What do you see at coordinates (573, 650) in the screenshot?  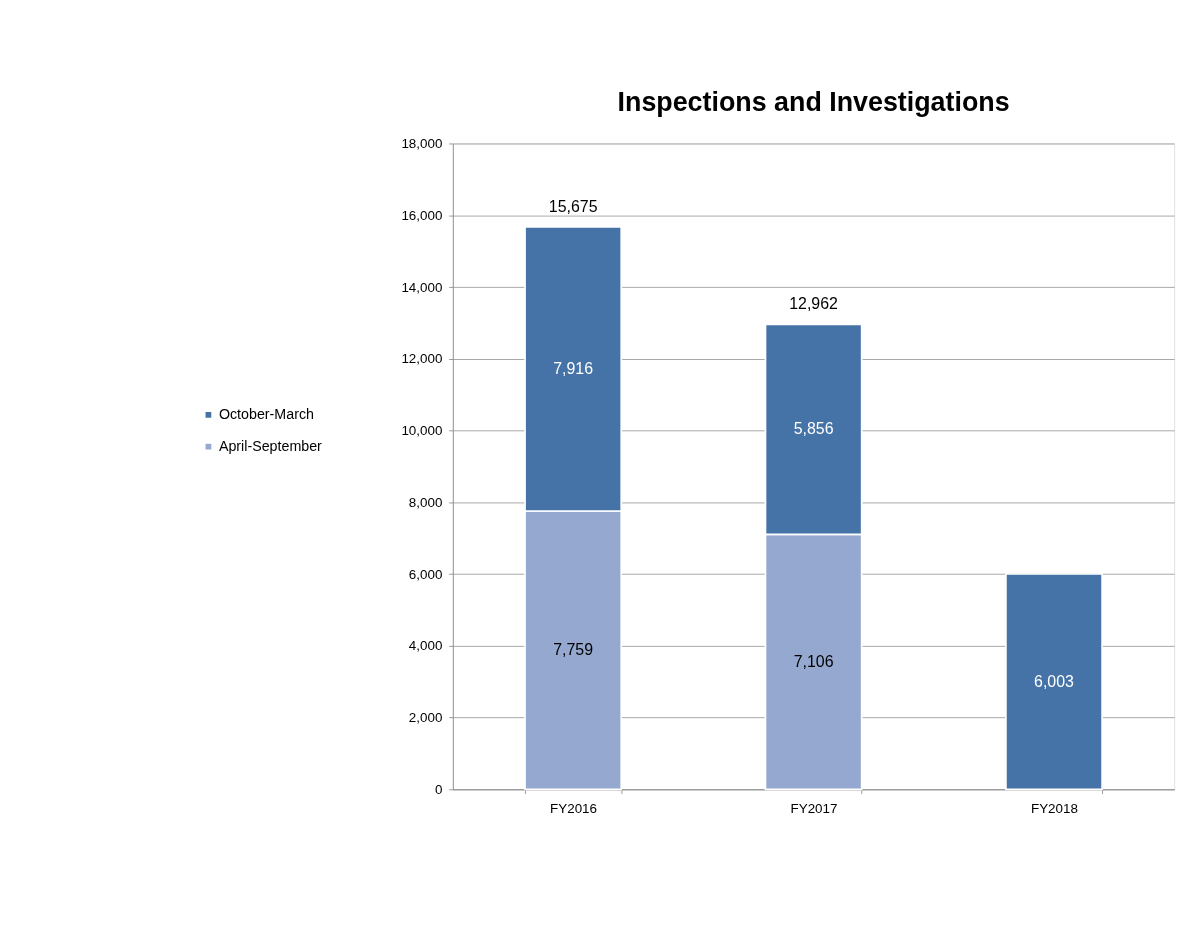 I see `data-label: 7,759` at bounding box center [573, 650].